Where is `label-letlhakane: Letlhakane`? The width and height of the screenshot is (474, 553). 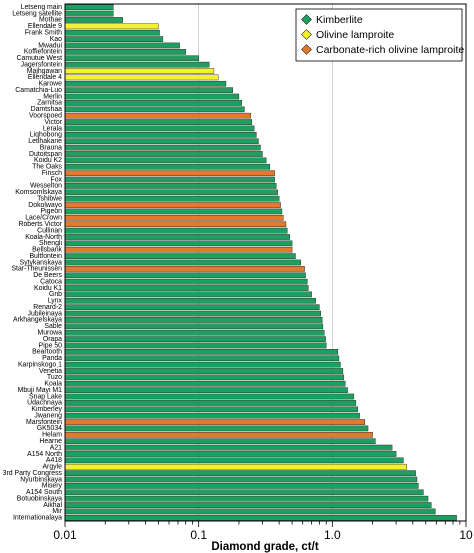
label-letlhakane: Letlhakane is located at coordinates (45, 141).